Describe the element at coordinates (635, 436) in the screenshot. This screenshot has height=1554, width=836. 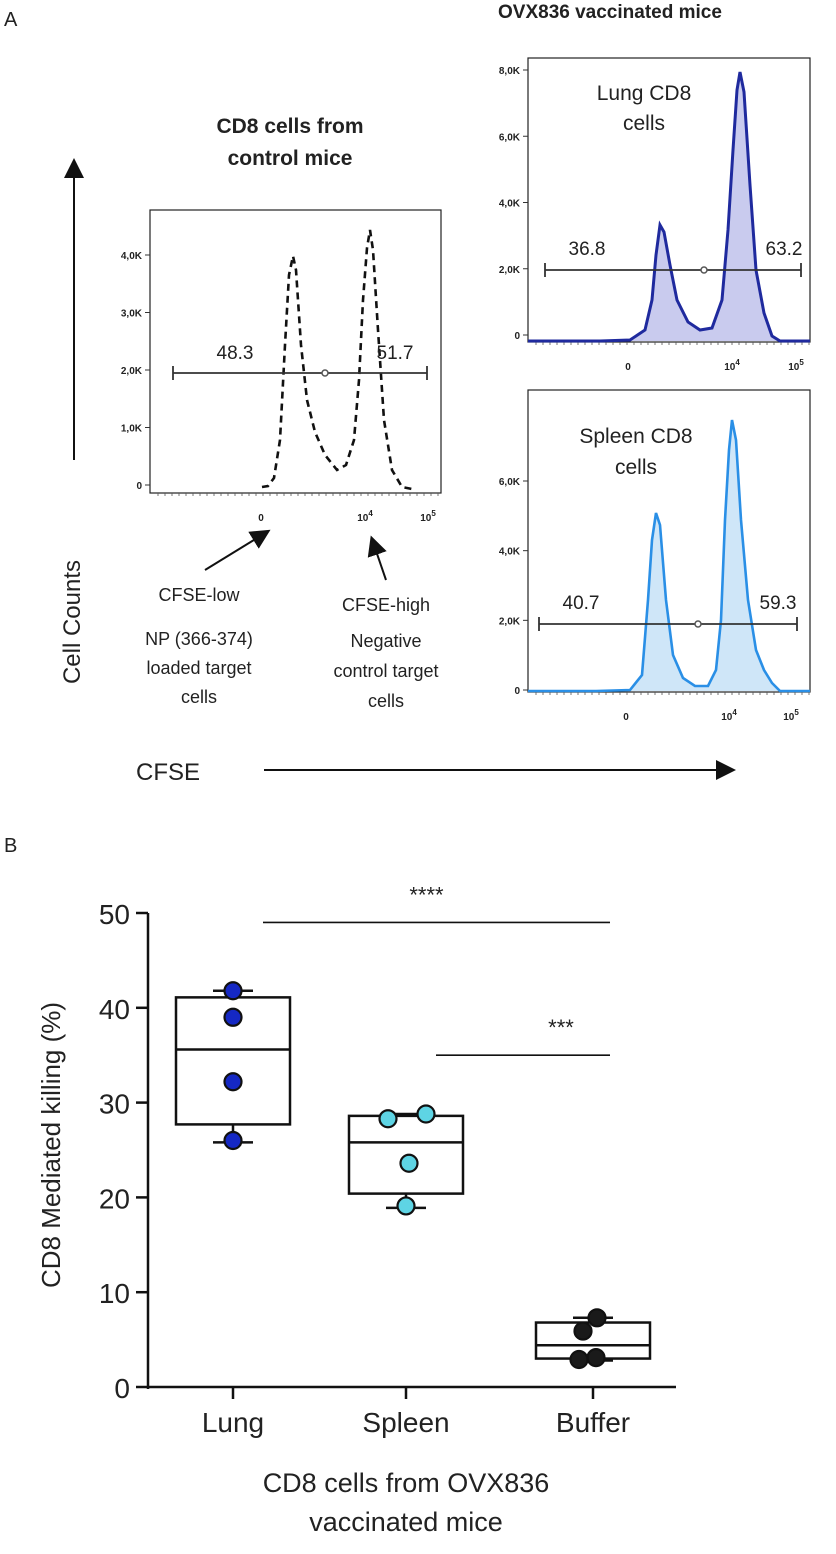
I see `spleen-title-line1: Spleen CD8` at that location.